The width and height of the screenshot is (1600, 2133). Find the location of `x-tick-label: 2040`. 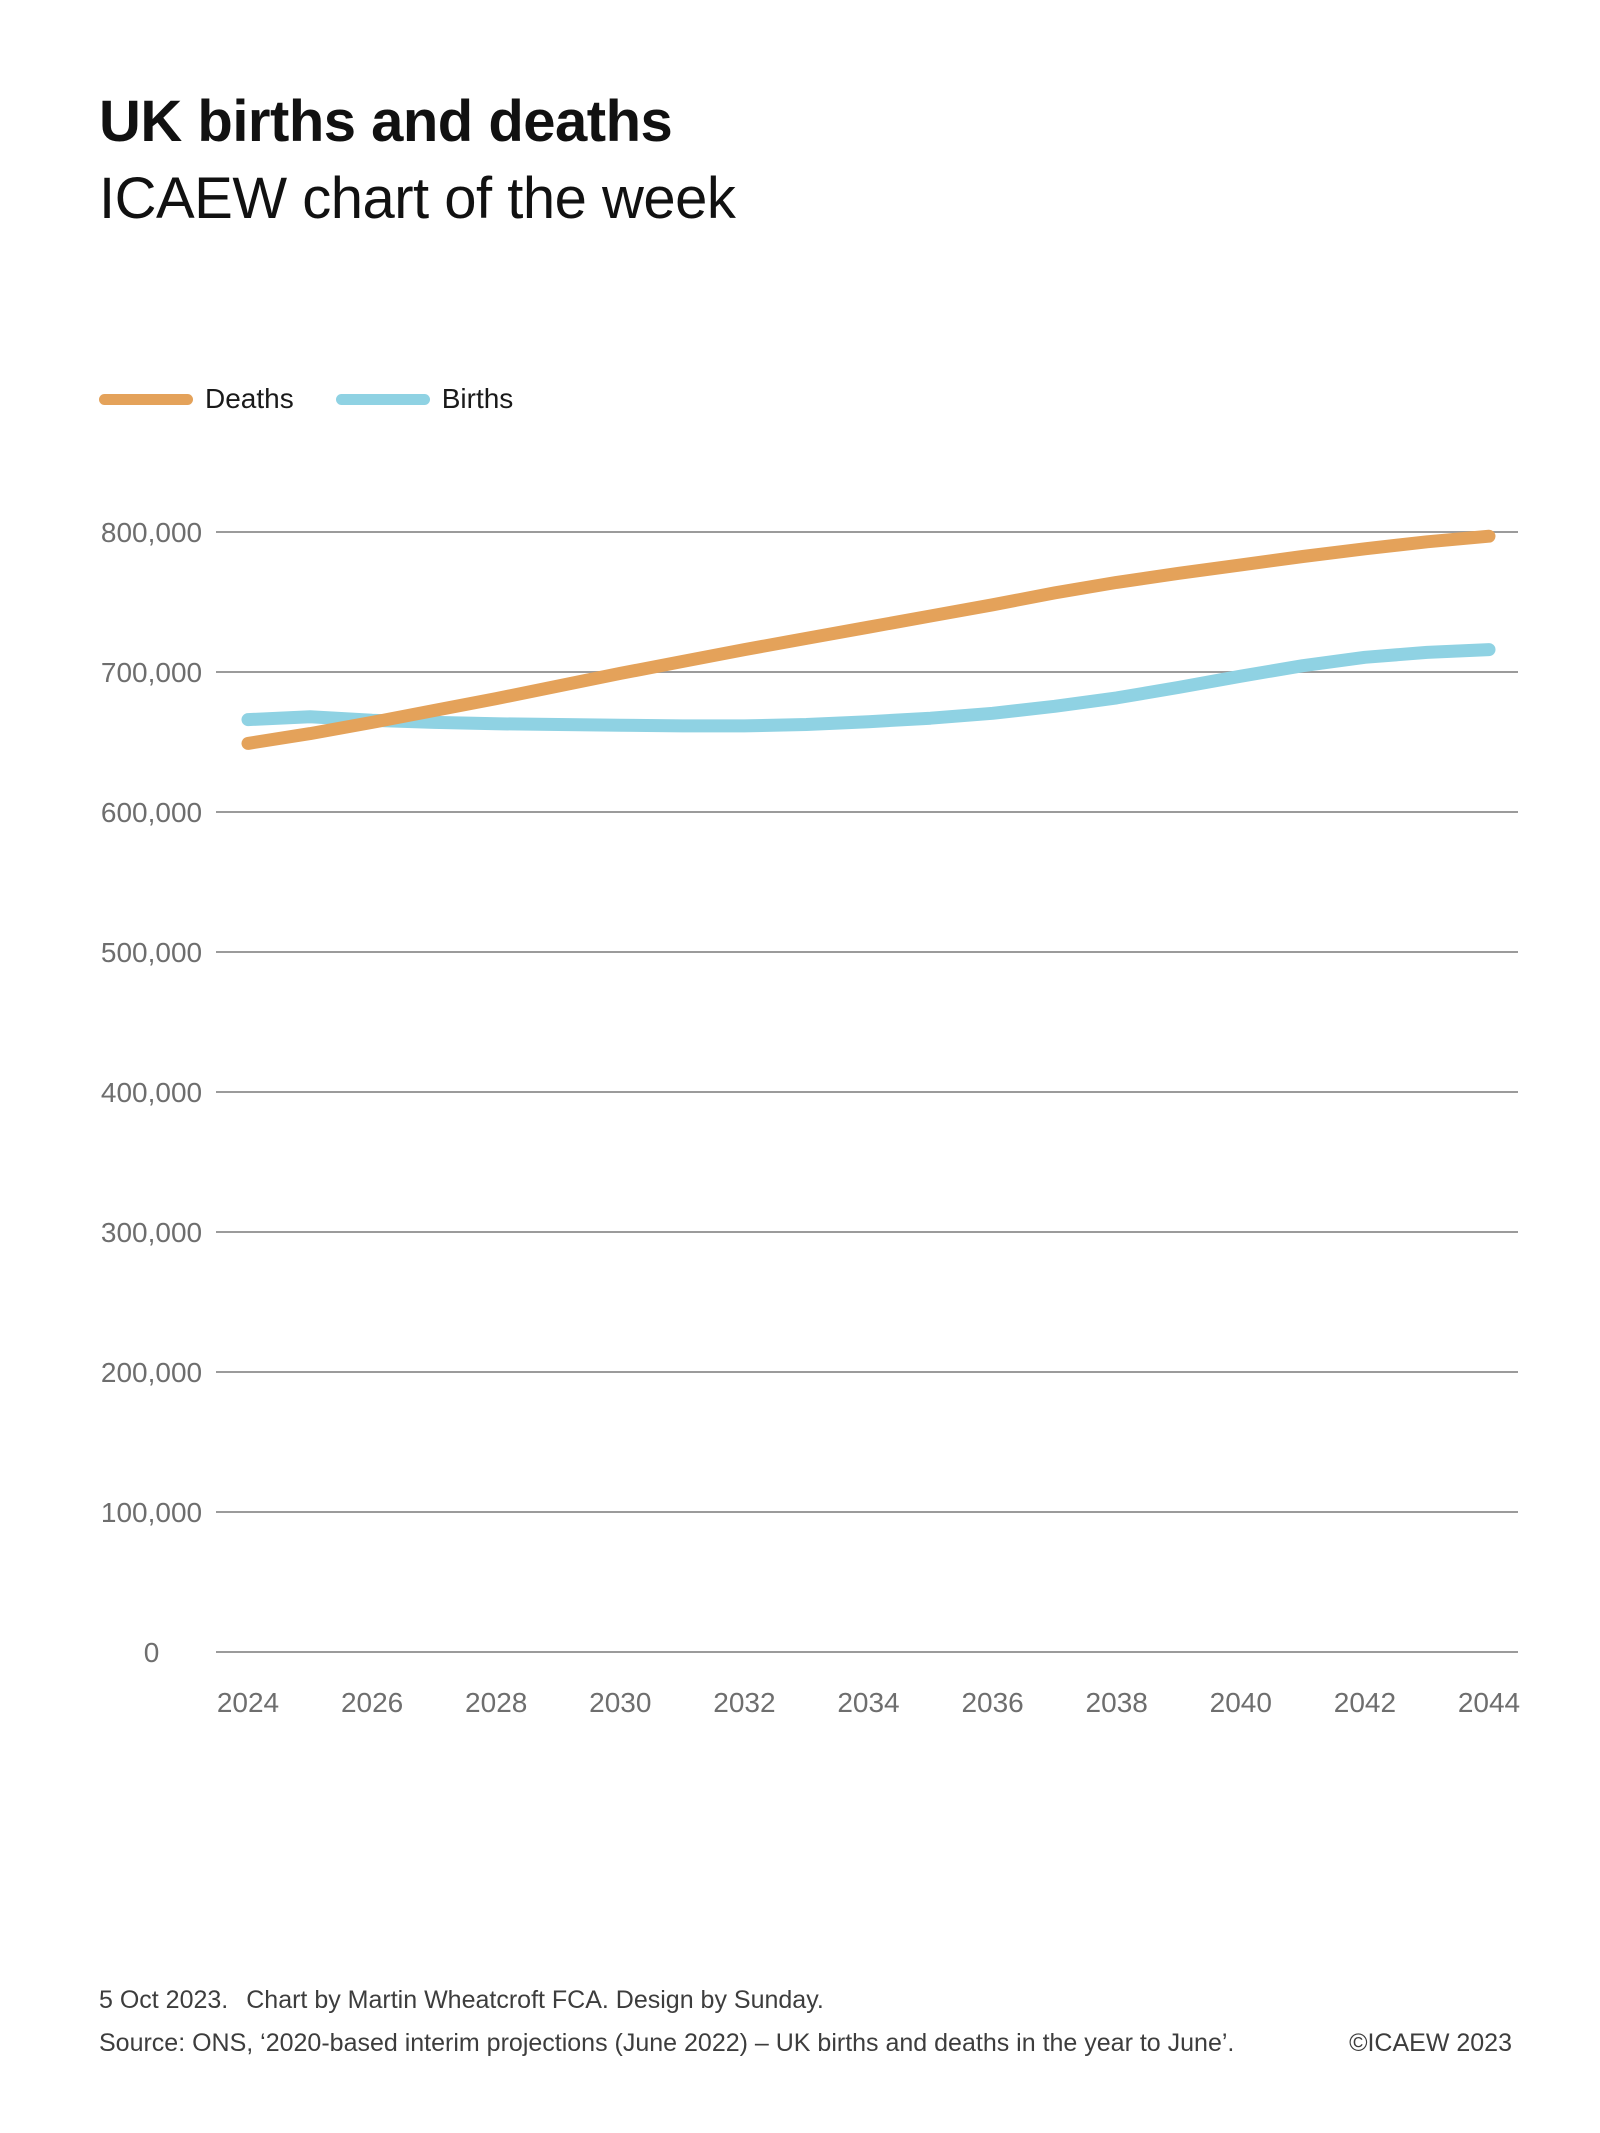

x-tick-label: 2040 is located at coordinates (1241, 1702).